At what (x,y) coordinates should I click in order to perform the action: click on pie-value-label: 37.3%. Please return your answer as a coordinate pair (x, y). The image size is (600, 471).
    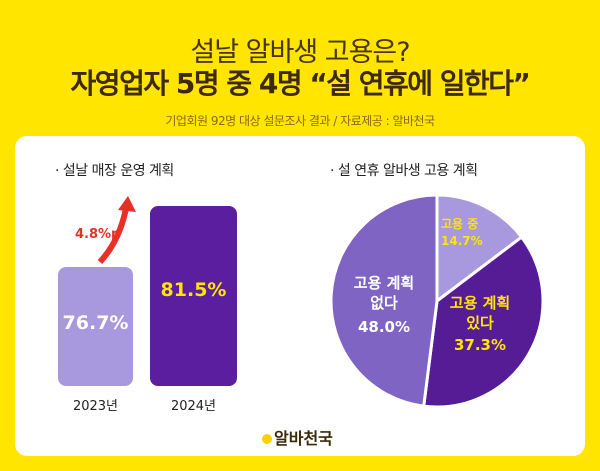
    Looking at the image, I should click on (480, 345).